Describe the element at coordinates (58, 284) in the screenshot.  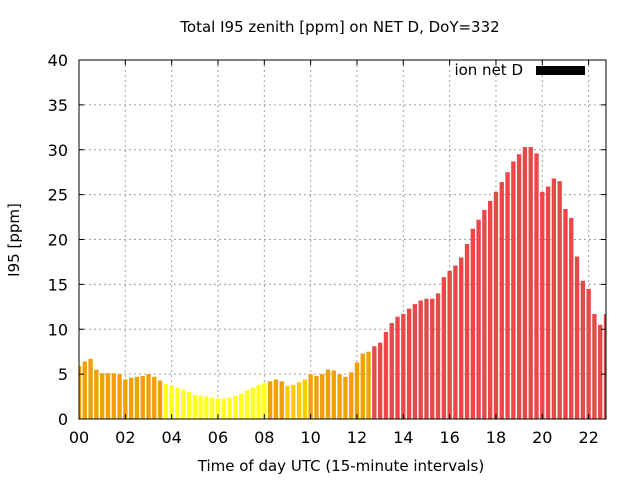
I see `y-tick-label: 15` at that location.